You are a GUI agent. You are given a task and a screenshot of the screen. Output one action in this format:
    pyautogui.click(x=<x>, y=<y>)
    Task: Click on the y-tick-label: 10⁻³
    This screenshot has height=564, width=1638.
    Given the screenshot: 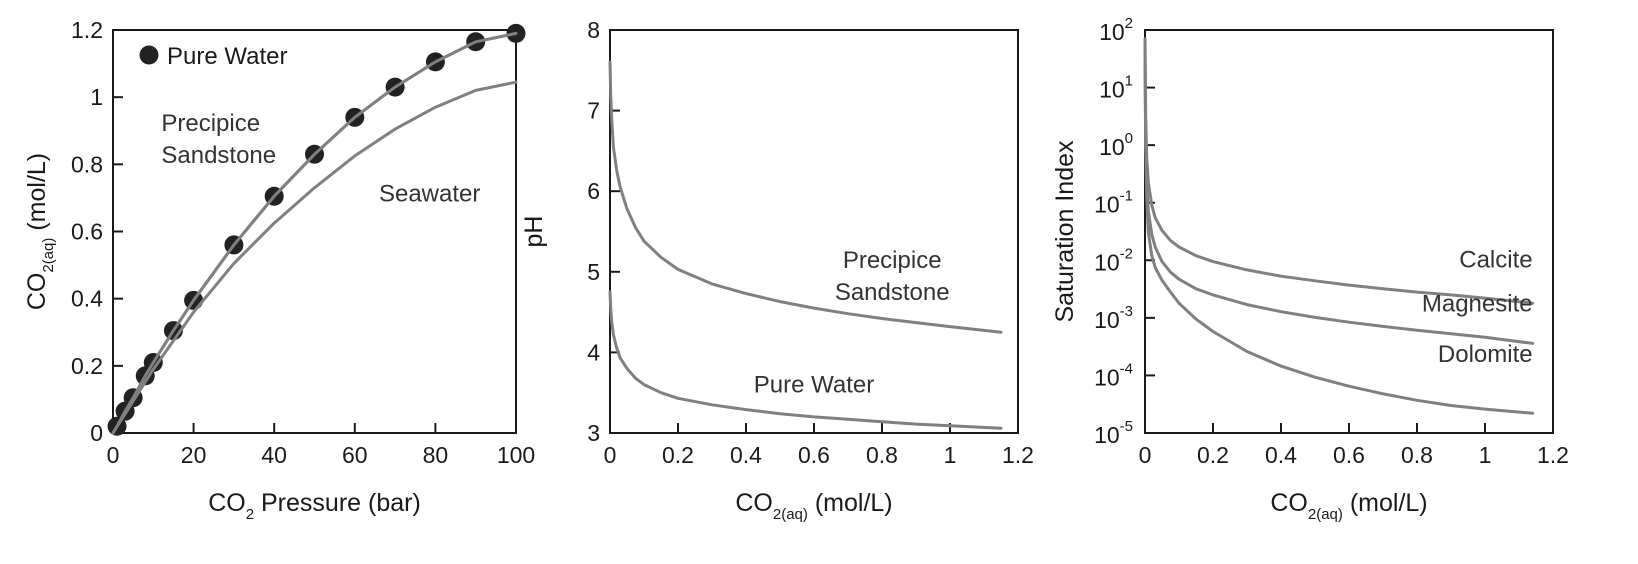 What is the action you would take?
    pyautogui.click(x=1113, y=318)
    